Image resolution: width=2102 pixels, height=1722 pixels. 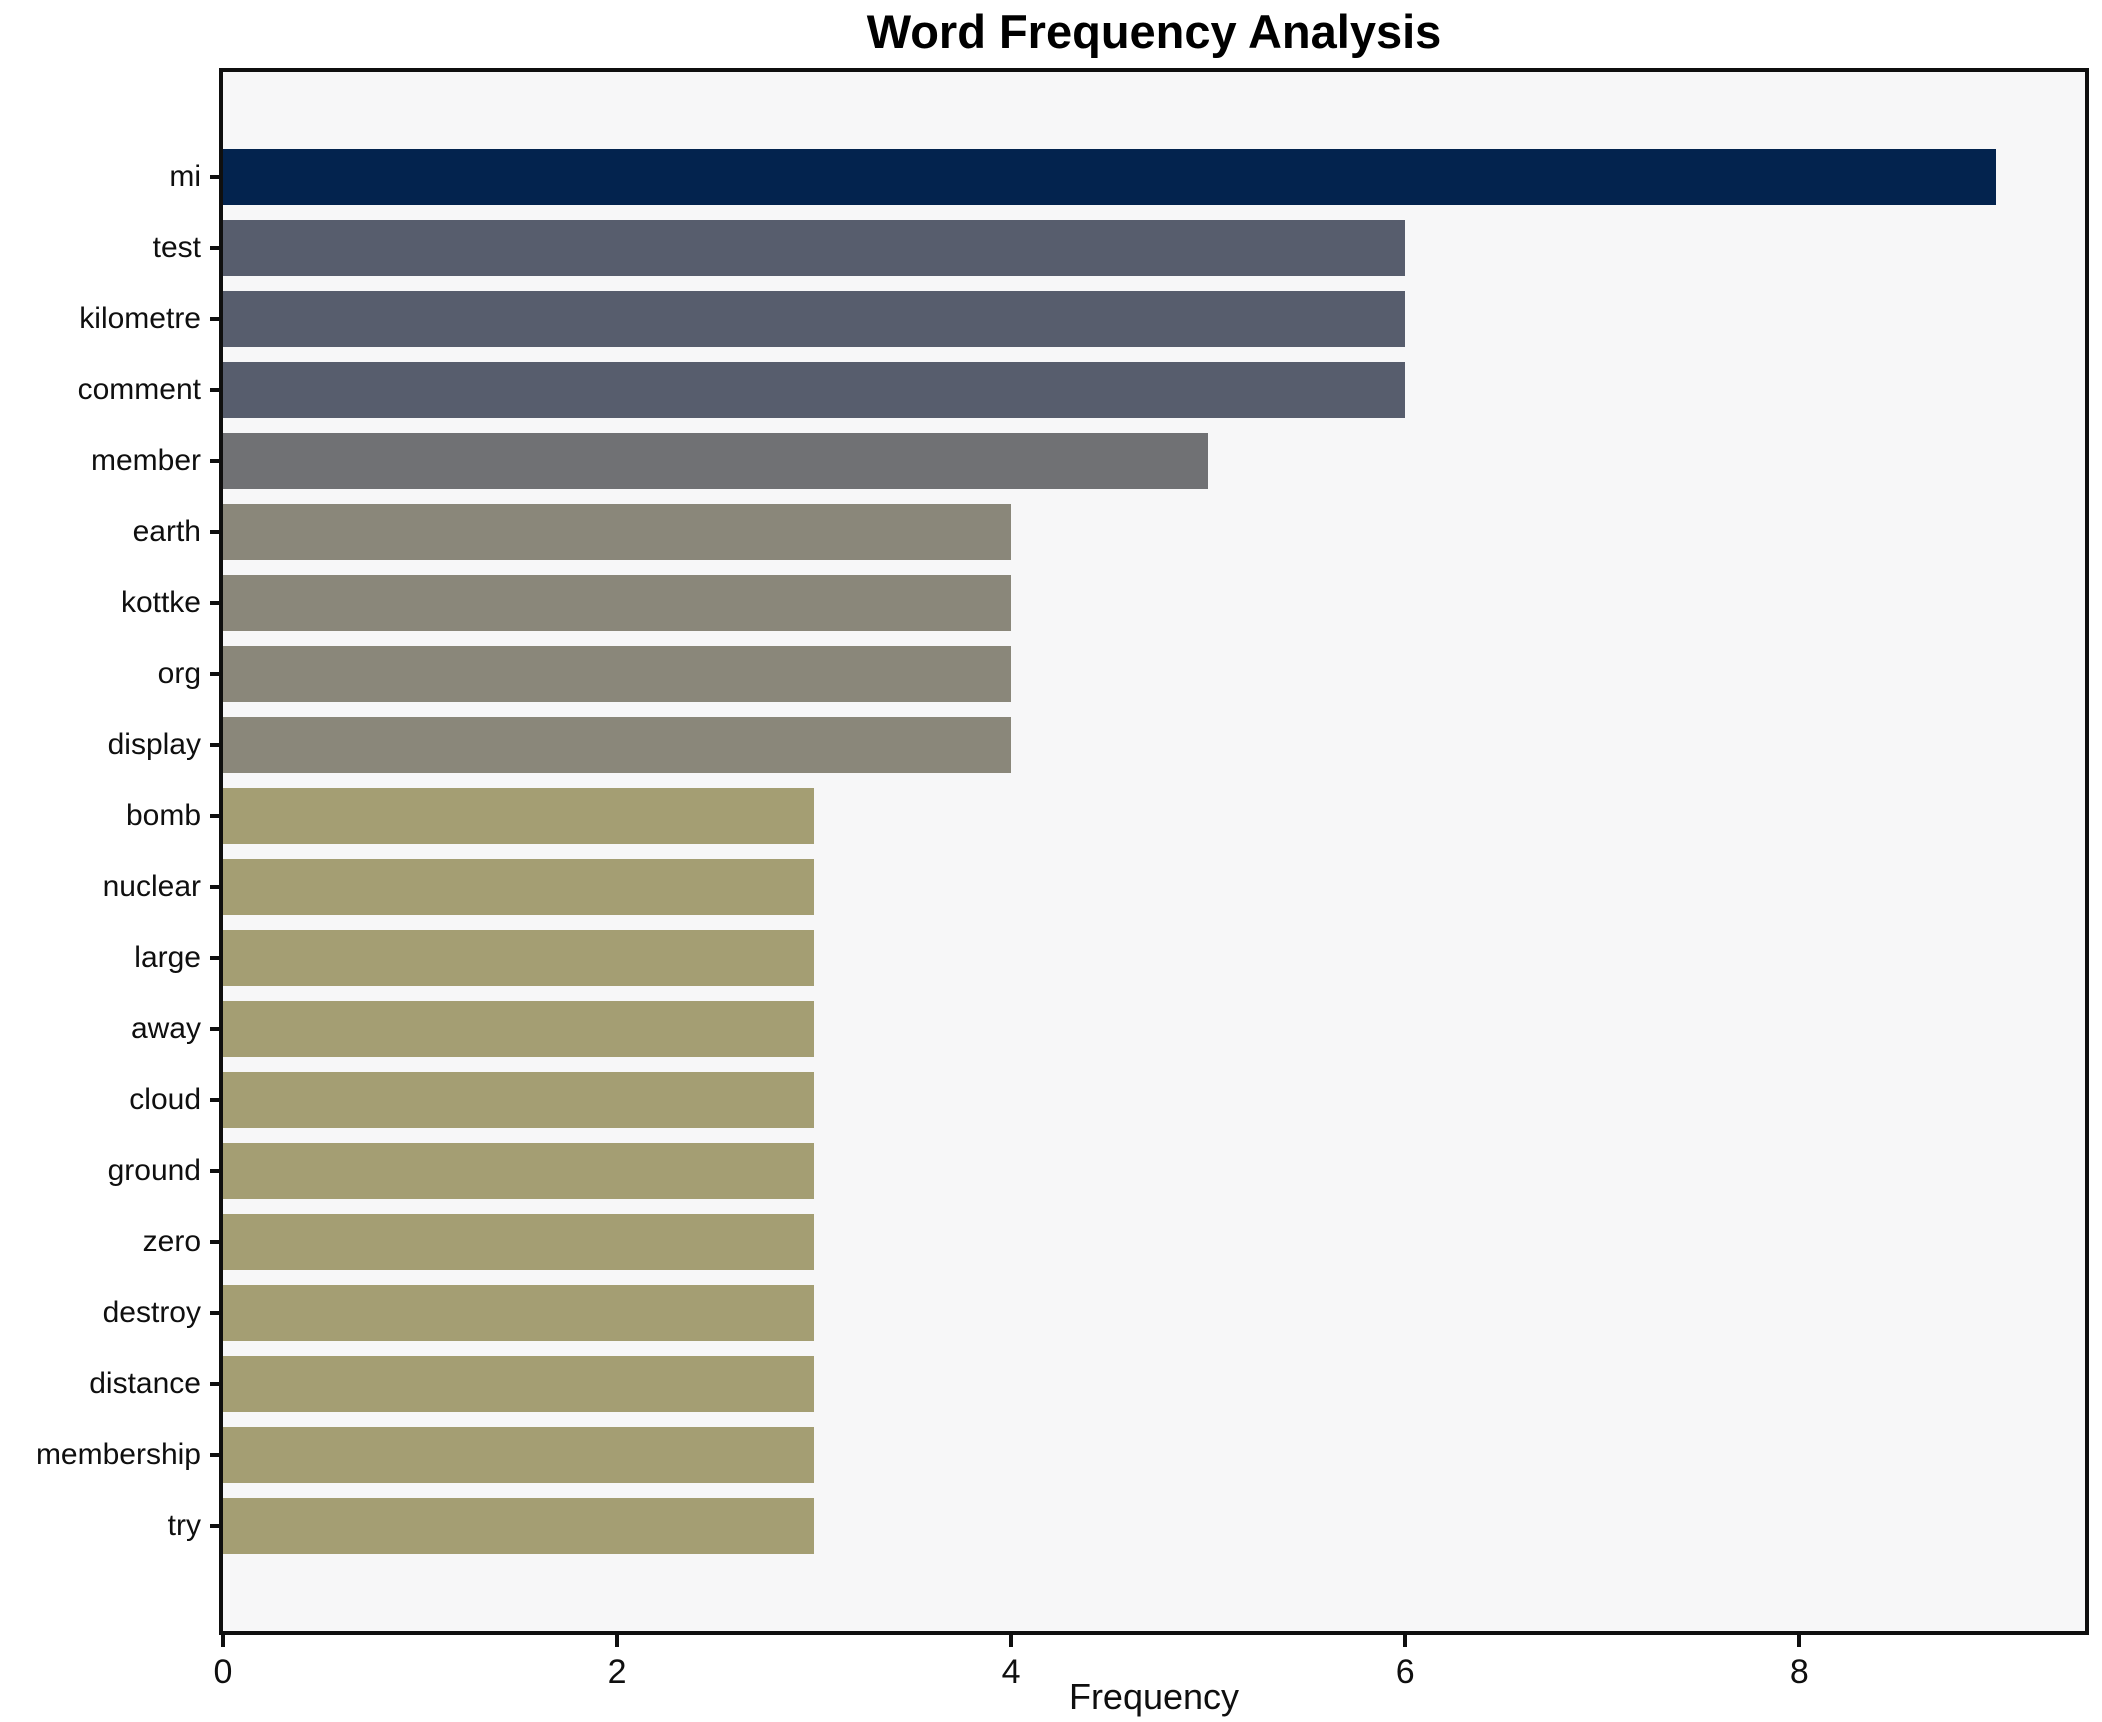 I want to click on y-tick-label: earth, so click(x=166, y=532).